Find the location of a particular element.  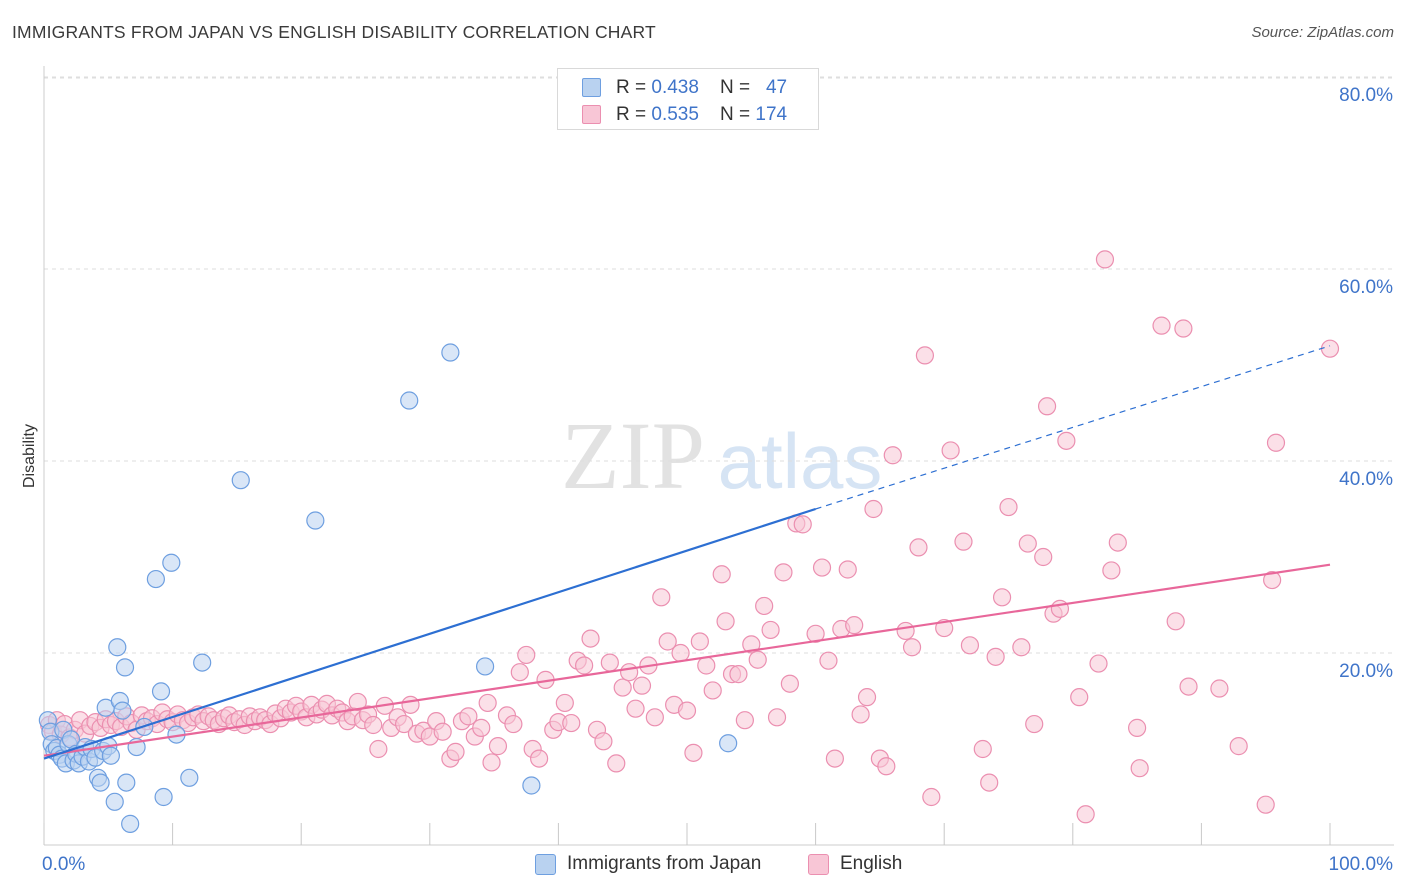

legend-swatch-english is located at coordinates (591, 114).